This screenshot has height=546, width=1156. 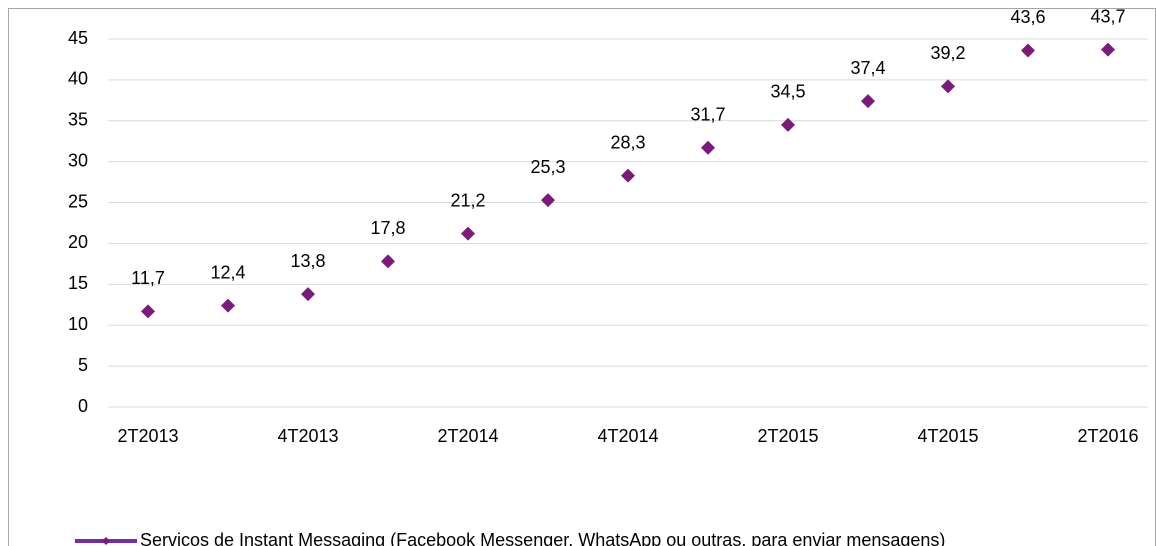 I want to click on data-label: 37,4, so click(x=867, y=68).